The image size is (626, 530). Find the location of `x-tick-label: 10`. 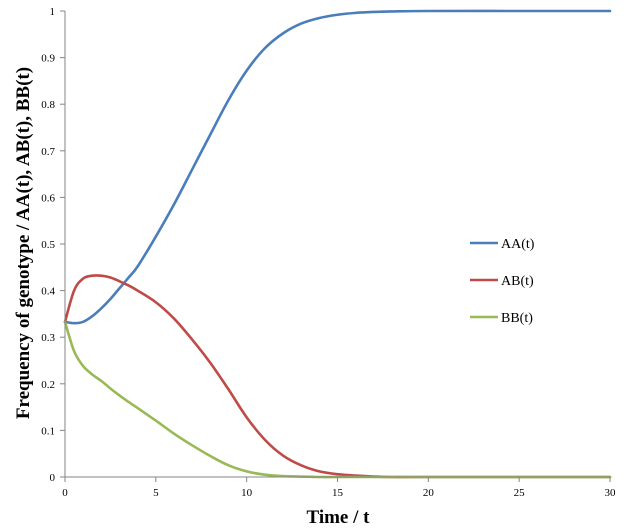

x-tick-label: 10 is located at coordinates (247, 493).